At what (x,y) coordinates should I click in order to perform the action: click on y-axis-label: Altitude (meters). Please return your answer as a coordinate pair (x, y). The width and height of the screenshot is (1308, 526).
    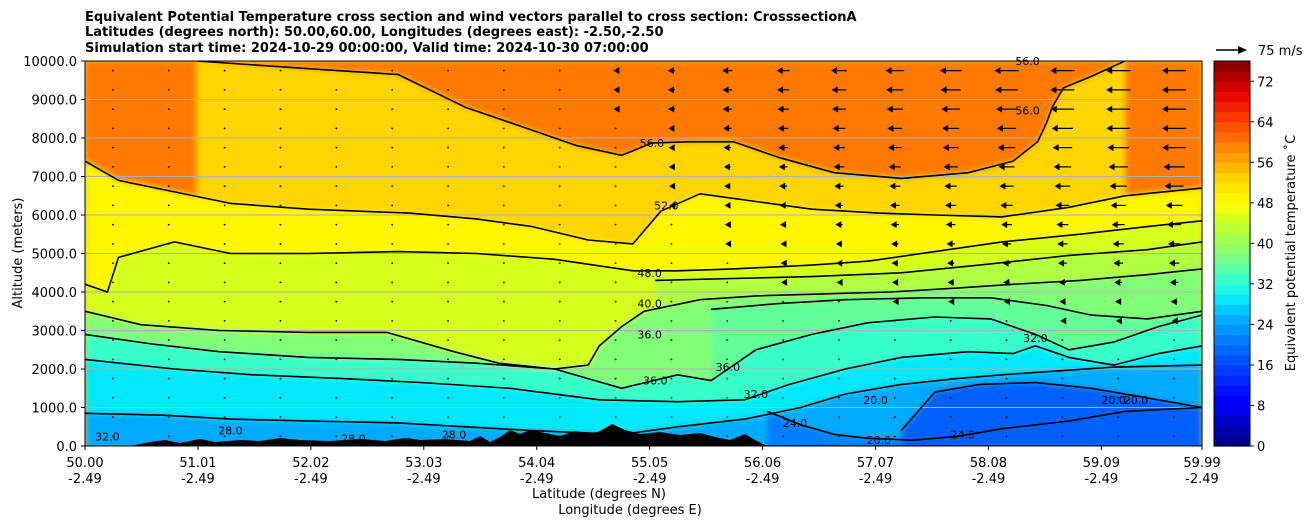
    Looking at the image, I should click on (18, 253).